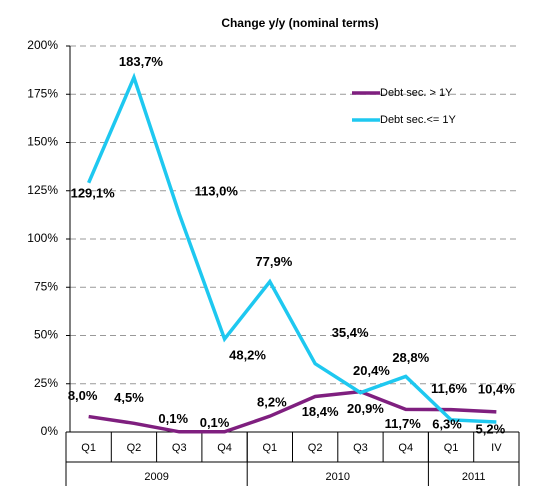  What do you see at coordinates (129, 397) in the screenshot?
I see `data-label: 4,5%` at bounding box center [129, 397].